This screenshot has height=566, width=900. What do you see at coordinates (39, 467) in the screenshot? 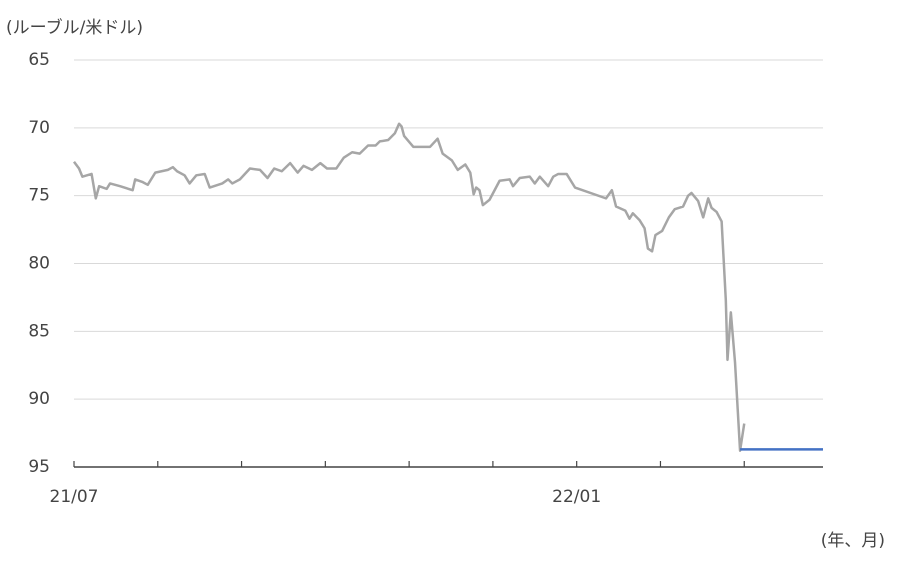
I see `y-tick-label: 95` at bounding box center [39, 467].